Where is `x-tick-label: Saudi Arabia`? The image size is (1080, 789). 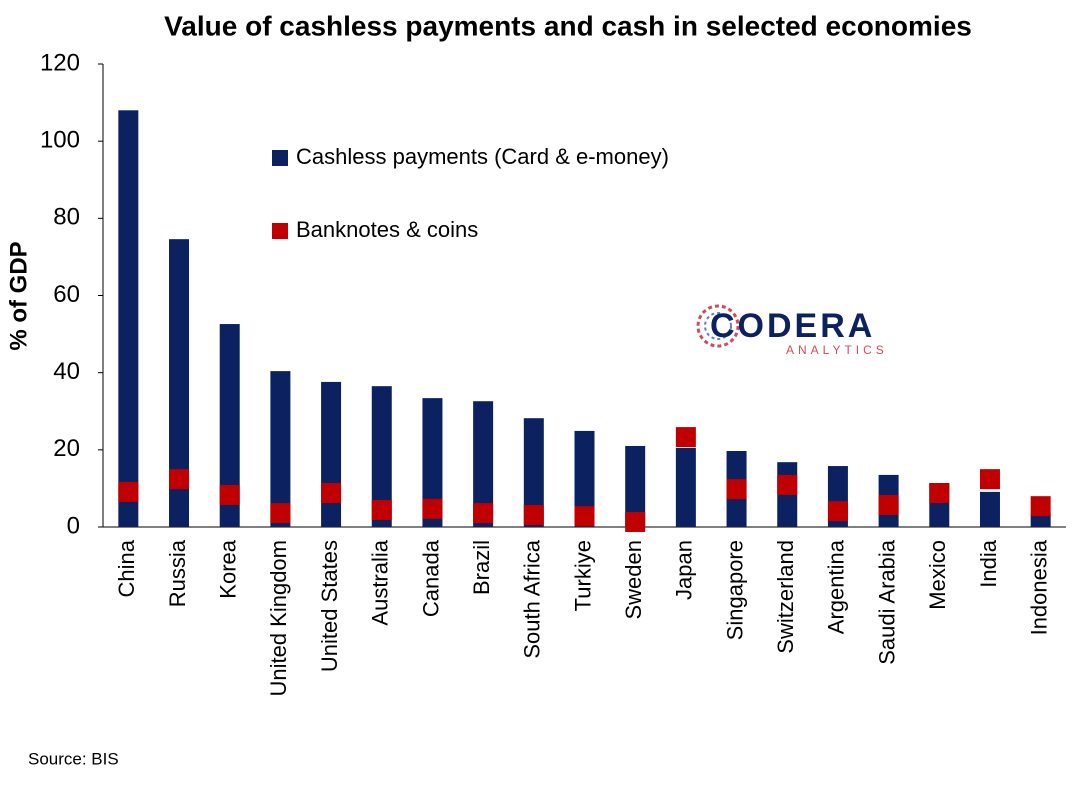
x-tick-label: Saudi Arabia is located at coordinates (886, 602).